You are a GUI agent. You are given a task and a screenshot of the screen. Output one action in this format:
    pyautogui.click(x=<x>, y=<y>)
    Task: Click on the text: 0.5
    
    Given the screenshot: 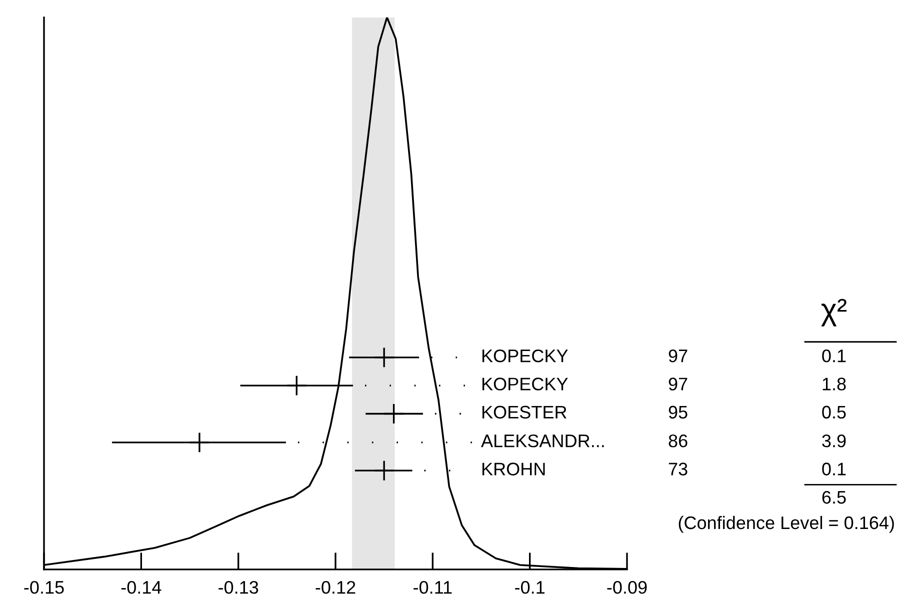 What is the action you would take?
    pyautogui.click(x=834, y=412)
    